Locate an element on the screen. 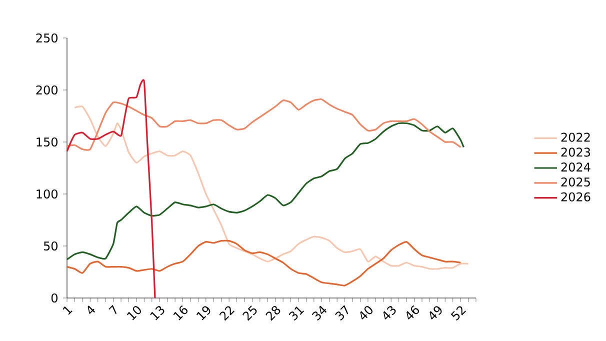 The width and height of the screenshot is (606, 341). x-tick-label: 52 is located at coordinates (458, 313).